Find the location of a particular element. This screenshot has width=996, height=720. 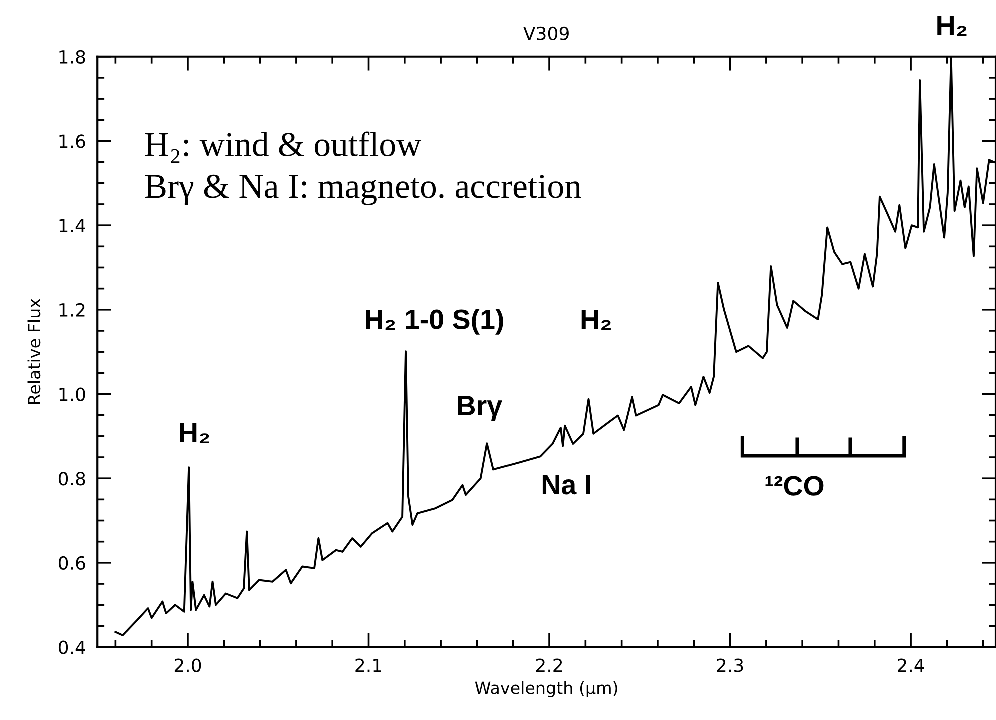

y-tick-label: 0.4 is located at coordinates (72, 647).